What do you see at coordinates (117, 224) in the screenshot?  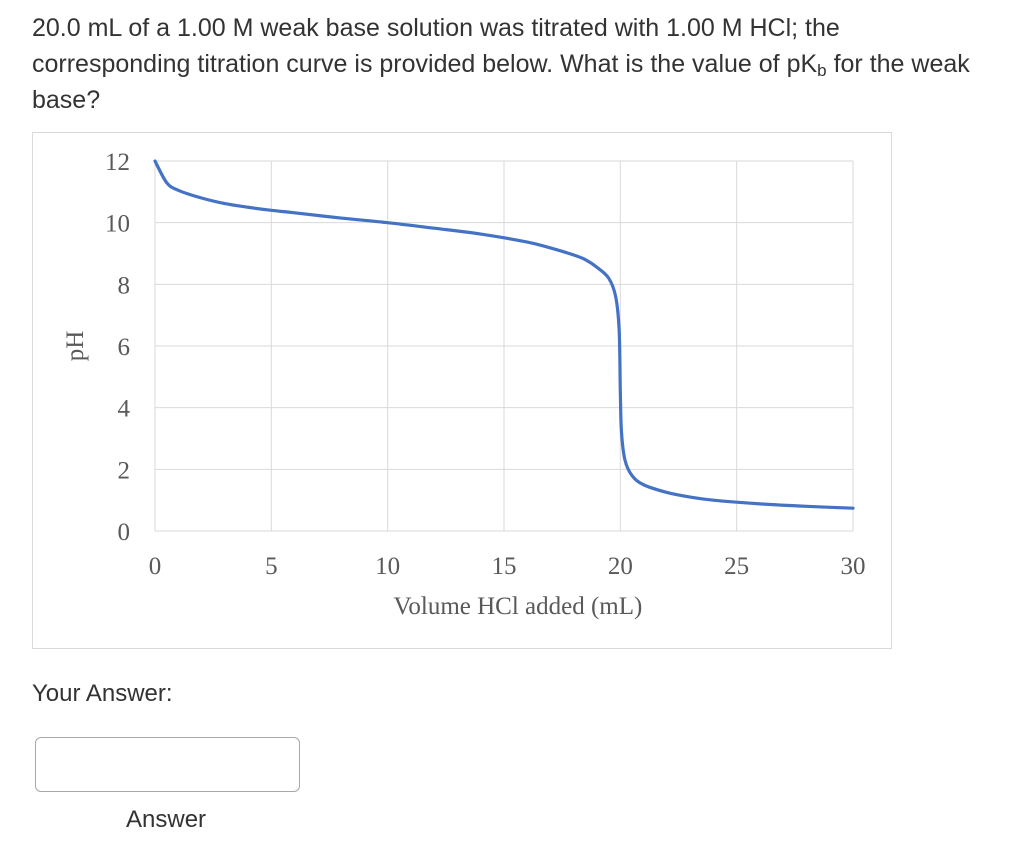 I see `y-tick-label: 10` at bounding box center [117, 224].